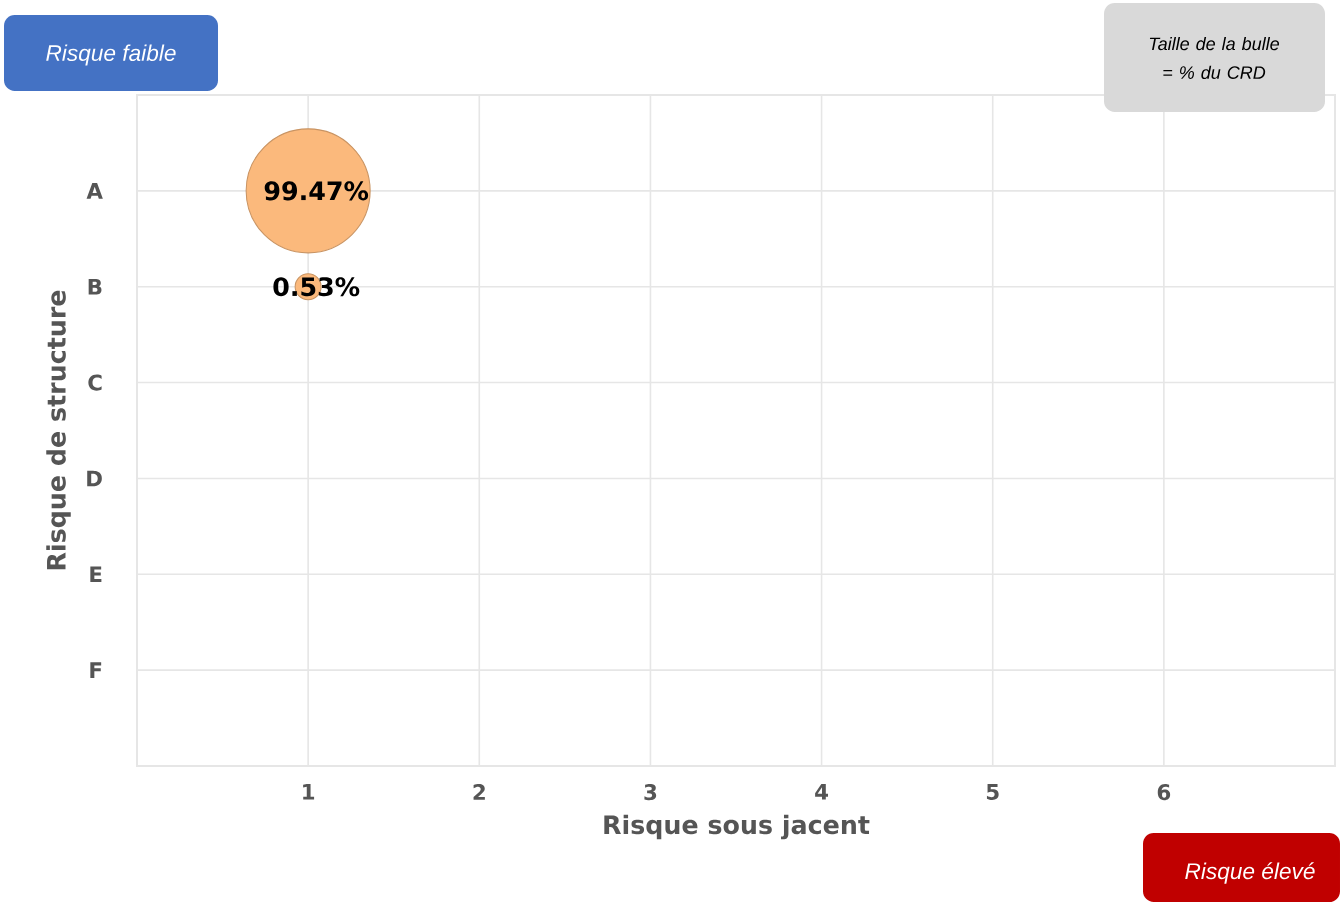 This screenshot has height=902, width=1340. What do you see at coordinates (96, 670) in the screenshot?
I see `y-tick-label: F` at bounding box center [96, 670].